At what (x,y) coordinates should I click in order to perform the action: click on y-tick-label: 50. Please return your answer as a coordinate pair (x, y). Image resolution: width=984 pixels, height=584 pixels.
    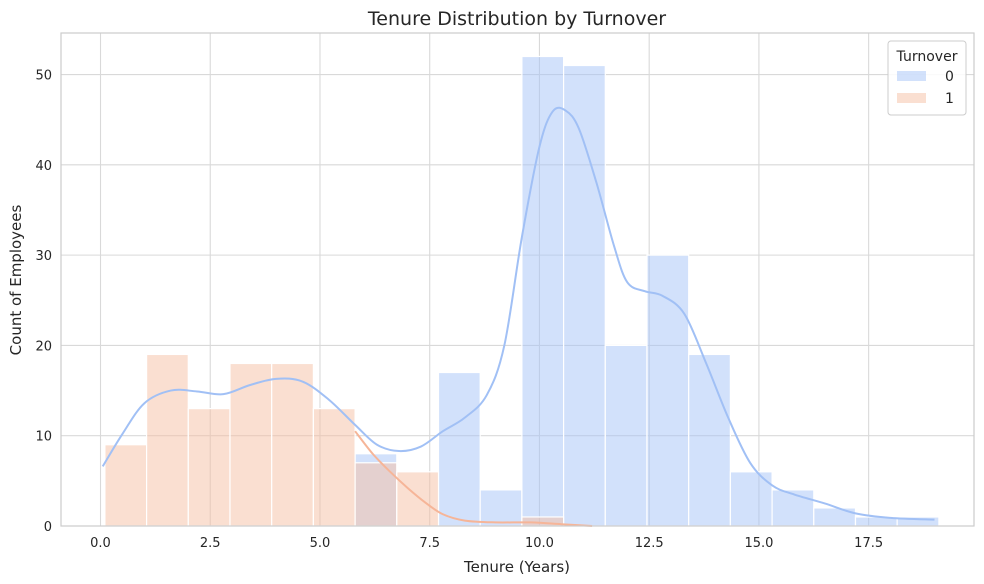
    Looking at the image, I should click on (43, 76).